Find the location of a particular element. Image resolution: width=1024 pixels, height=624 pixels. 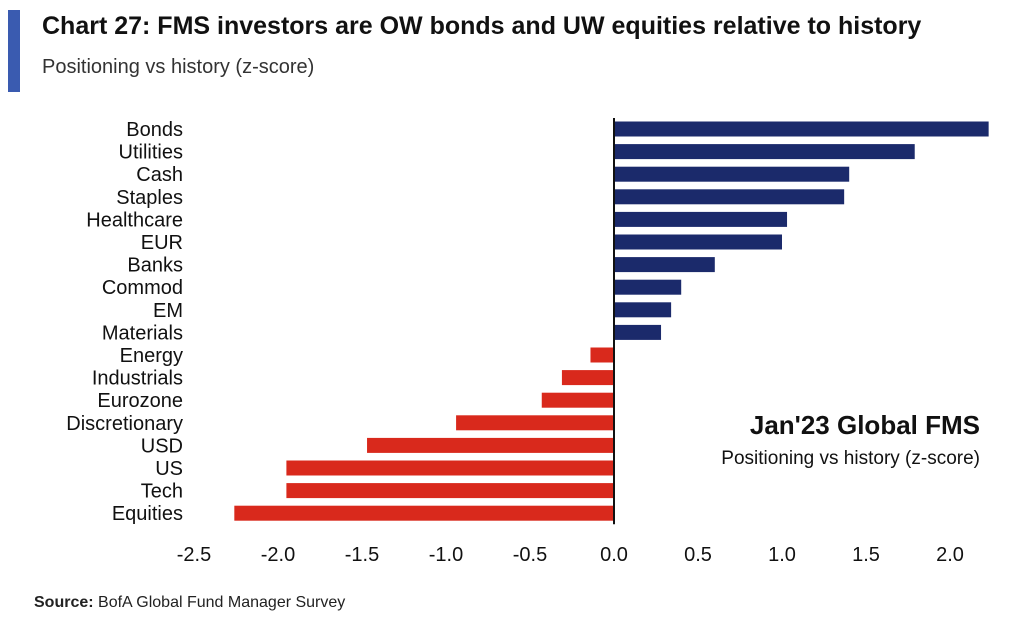

category-label-bonds: Bonds is located at coordinates (154, 130).